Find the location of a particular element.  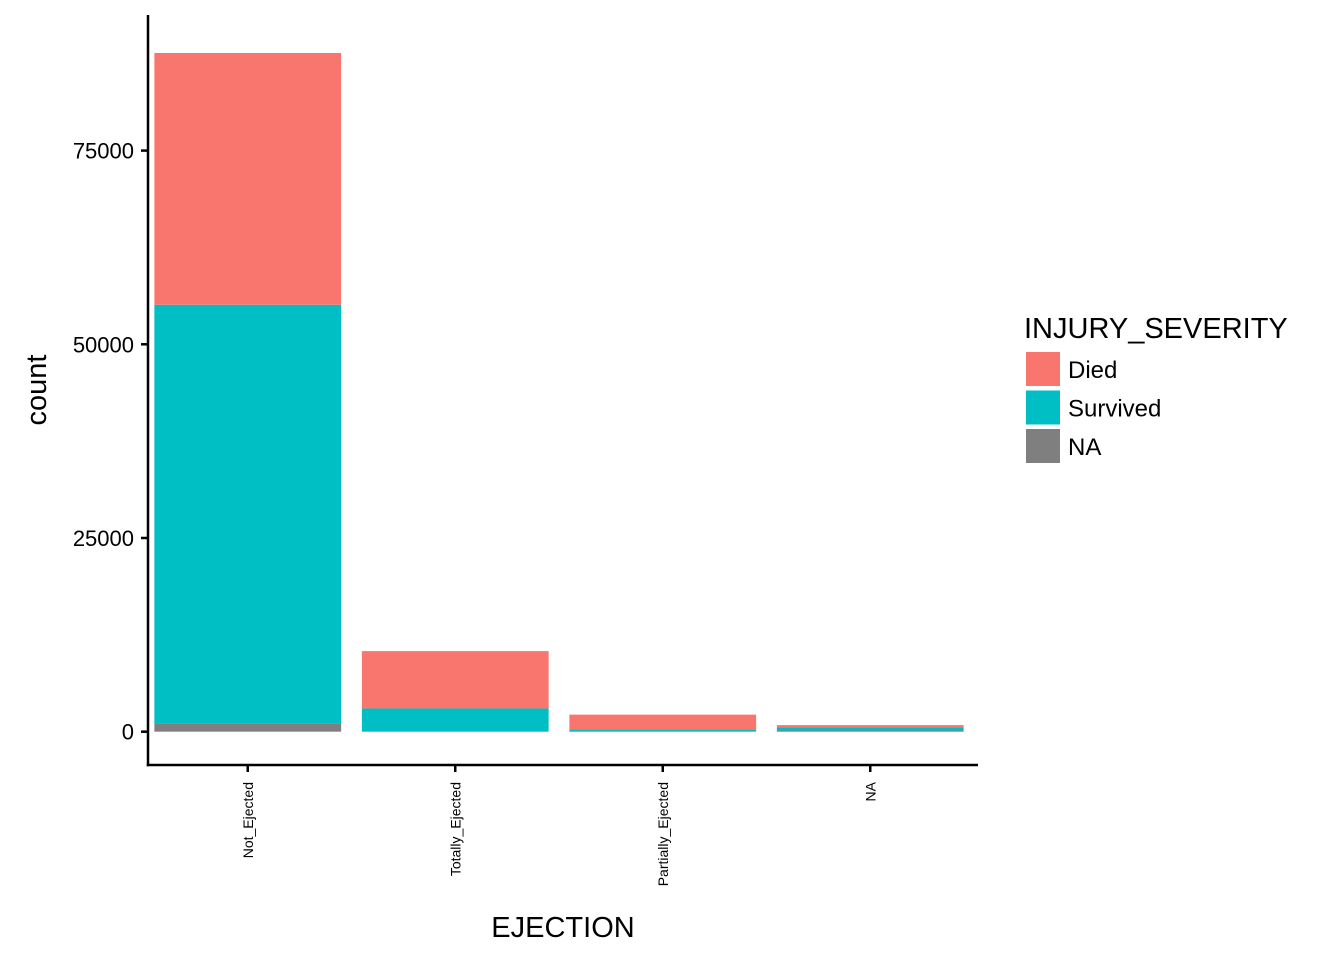

y-axis: 0 25000 50000 75000 is located at coordinates (111, 391).